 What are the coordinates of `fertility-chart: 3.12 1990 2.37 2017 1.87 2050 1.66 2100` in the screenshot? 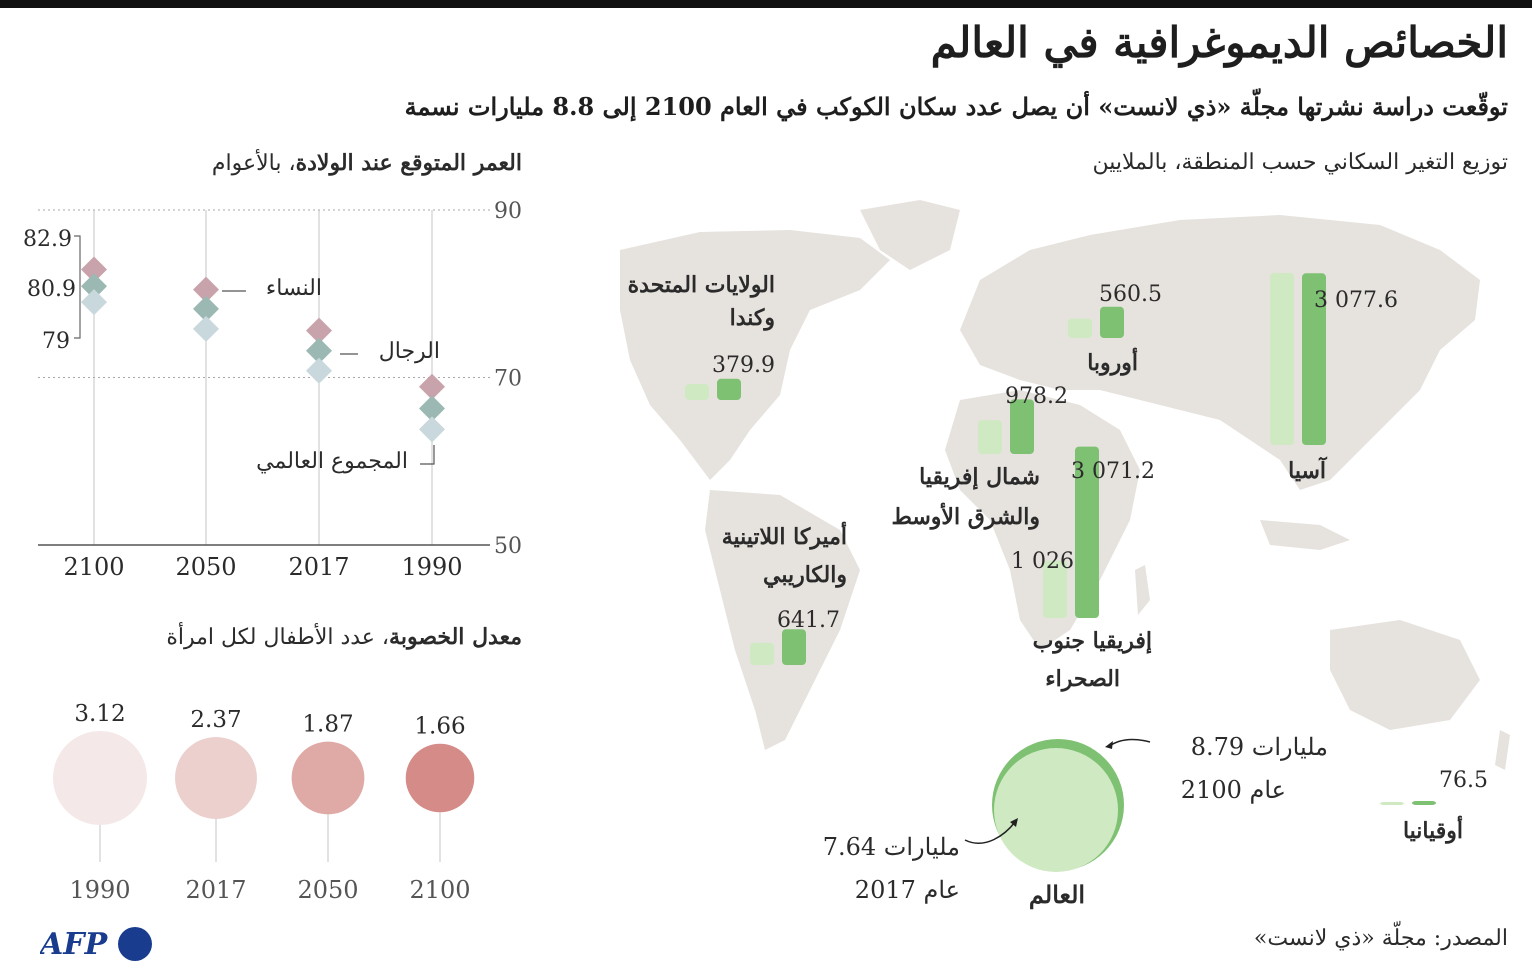 It's located at (264, 802).